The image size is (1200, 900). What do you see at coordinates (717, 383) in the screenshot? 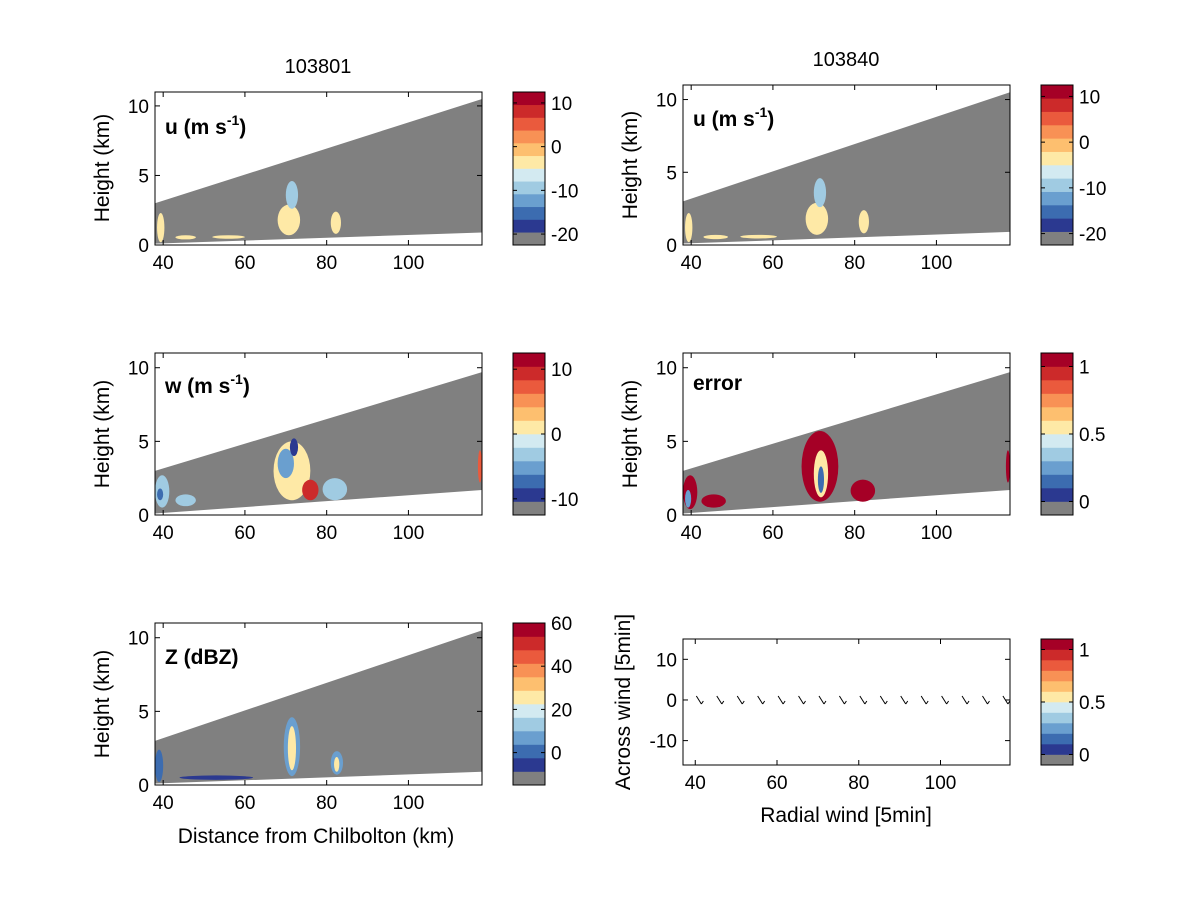
I see `panel-label: error` at bounding box center [717, 383].